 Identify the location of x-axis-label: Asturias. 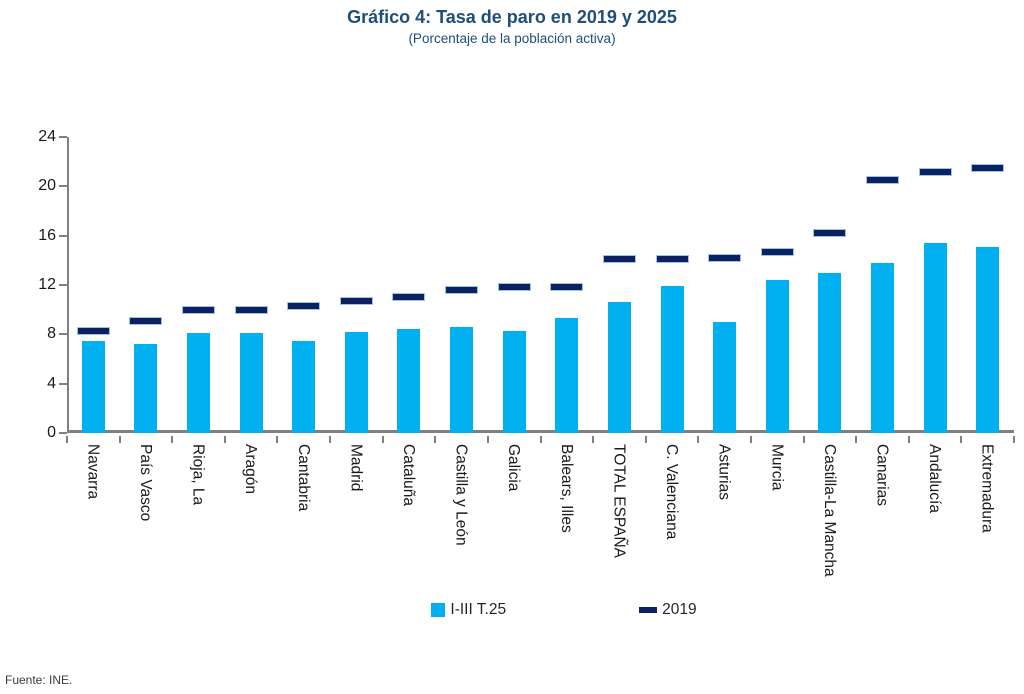
(724, 472).